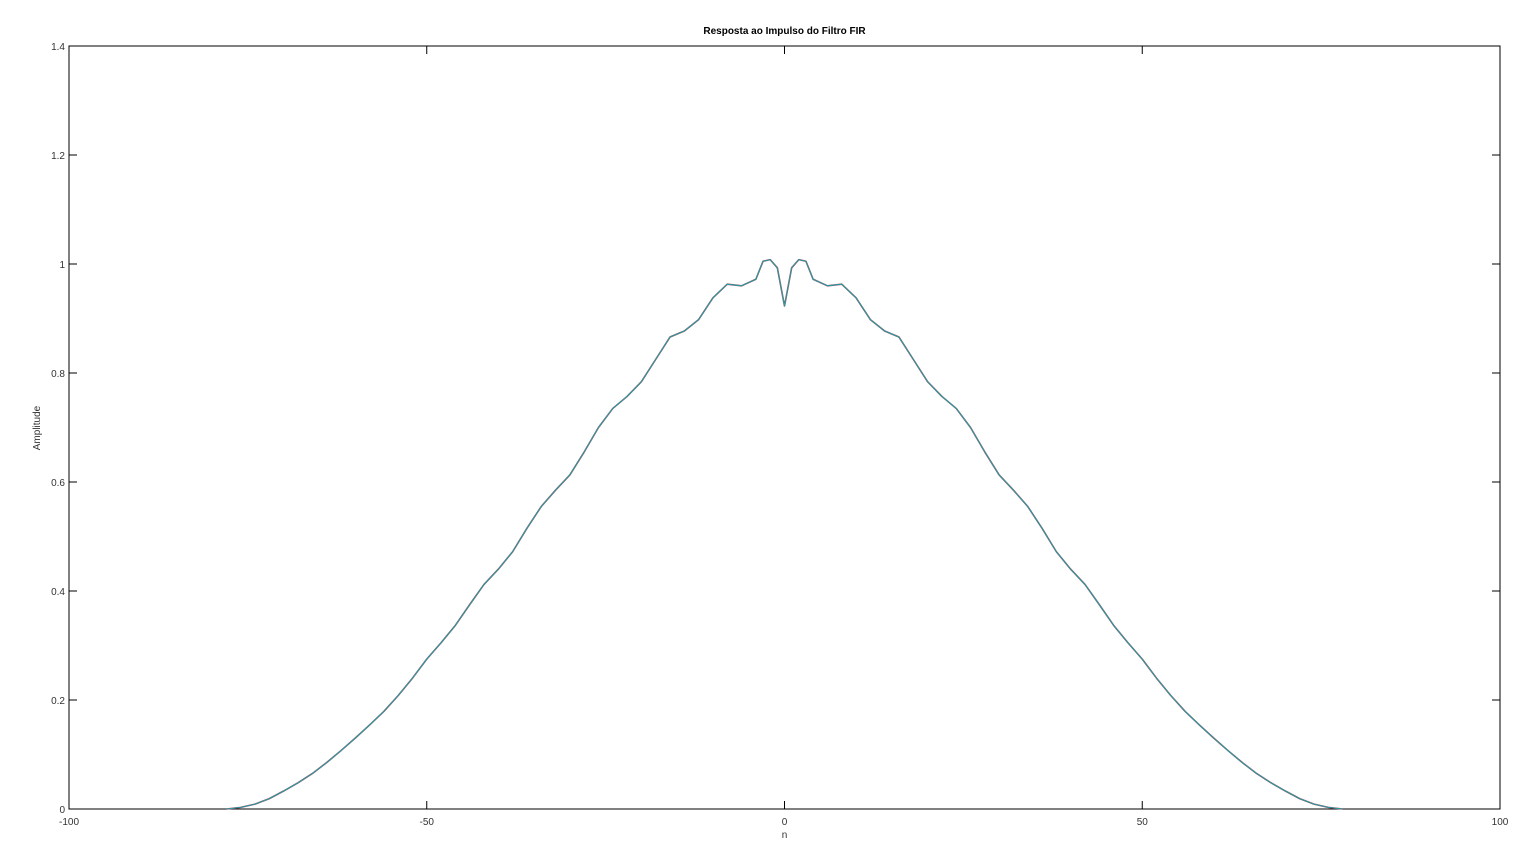 The image size is (1523, 850). Describe the element at coordinates (58, 47) in the screenshot. I see `y-tick-label: 1.4` at that location.